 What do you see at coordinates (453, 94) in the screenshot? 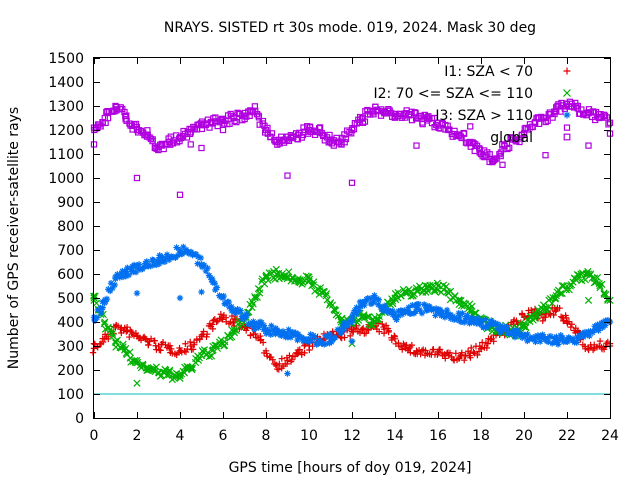
I see `legend-label: I2: 70 <= SZA <= 110` at bounding box center [453, 94].